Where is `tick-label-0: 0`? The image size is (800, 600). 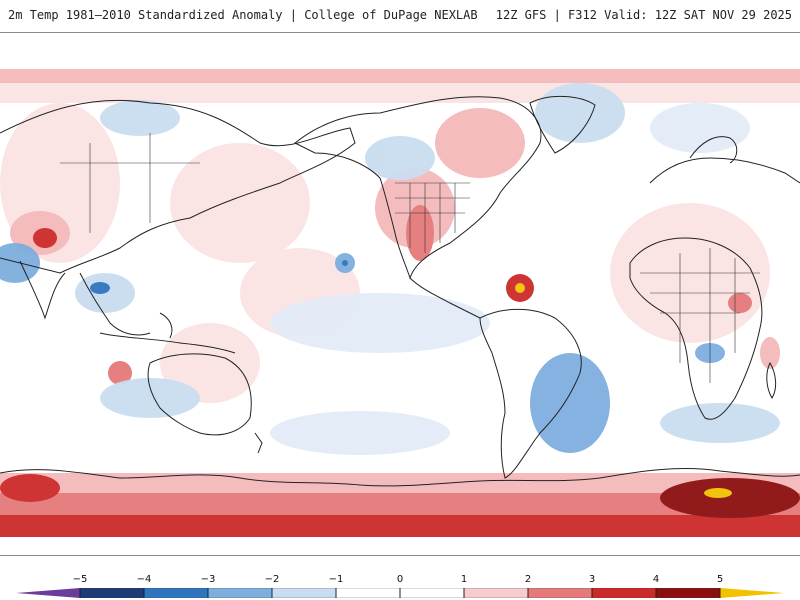 tick-label-0: 0 is located at coordinates (400, 579).